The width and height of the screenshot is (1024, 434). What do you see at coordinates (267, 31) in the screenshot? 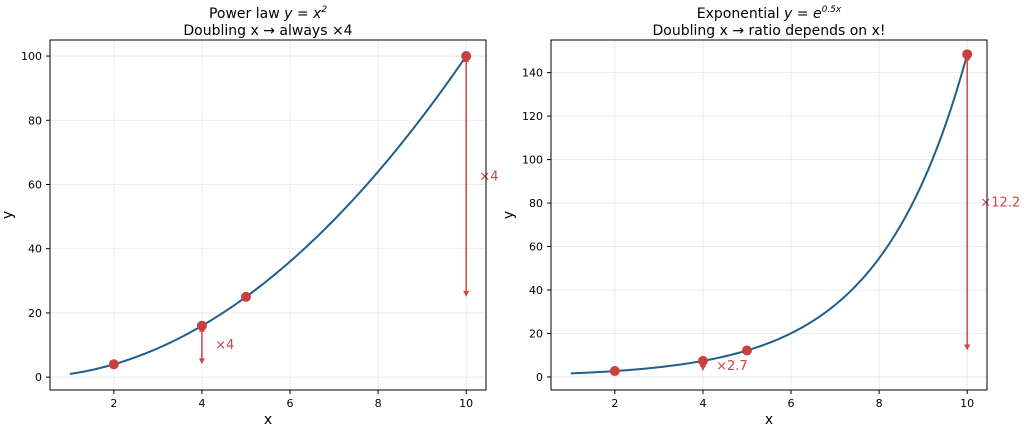
I see `chart-subtitle: Doubling x → always ×4` at bounding box center [267, 31].